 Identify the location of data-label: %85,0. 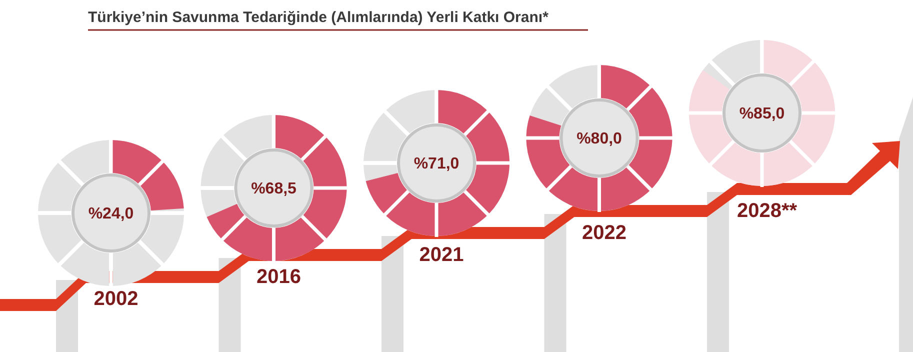
(762, 114).